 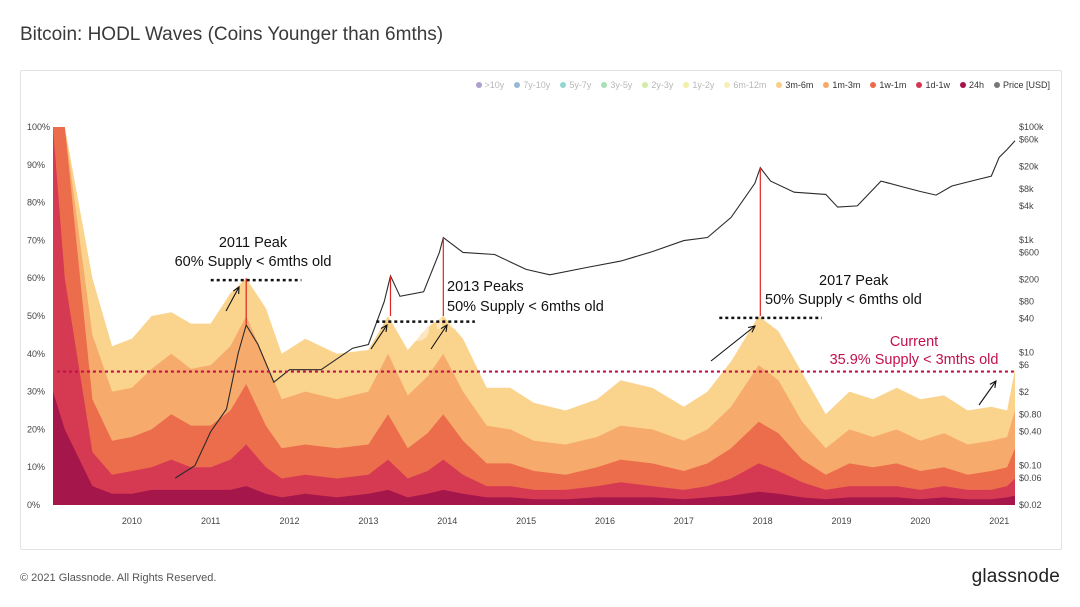 What do you see at coordinates (1030, 505) in the screenshot?
I see `y-right-tick-label: $0.02` at bounding box center [1030, 505].